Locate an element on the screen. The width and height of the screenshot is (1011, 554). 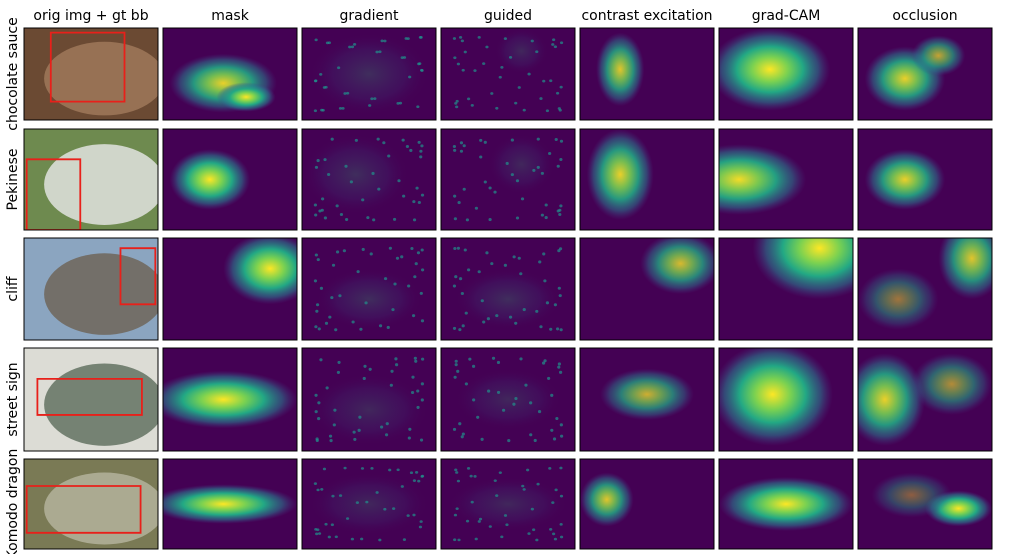
row-label: street sign is located at coordinates (13, 399).